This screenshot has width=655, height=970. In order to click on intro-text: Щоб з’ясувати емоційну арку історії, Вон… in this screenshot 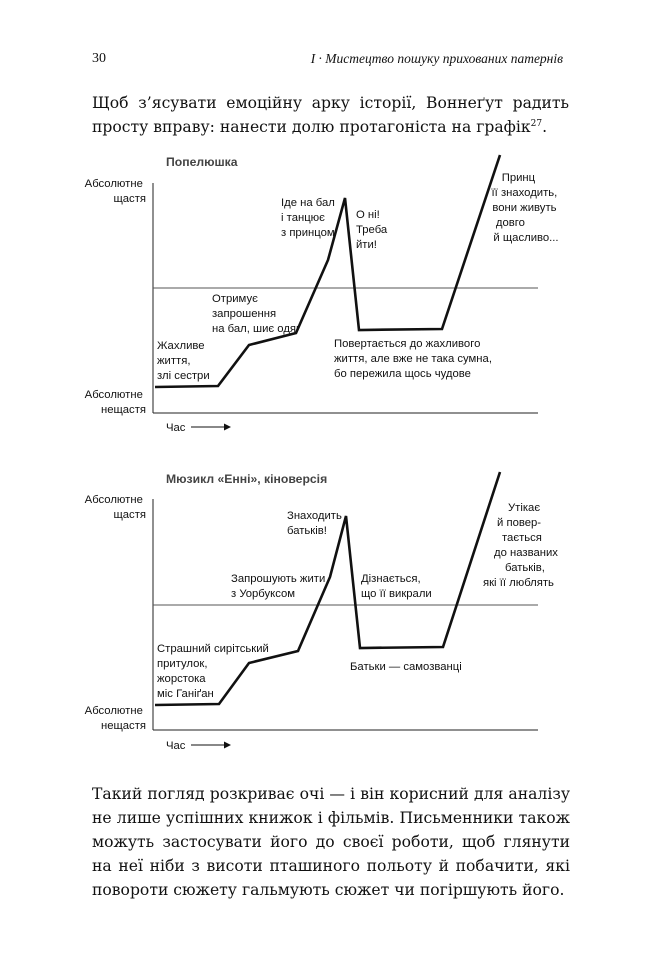, I will do `click(330, 115)`.